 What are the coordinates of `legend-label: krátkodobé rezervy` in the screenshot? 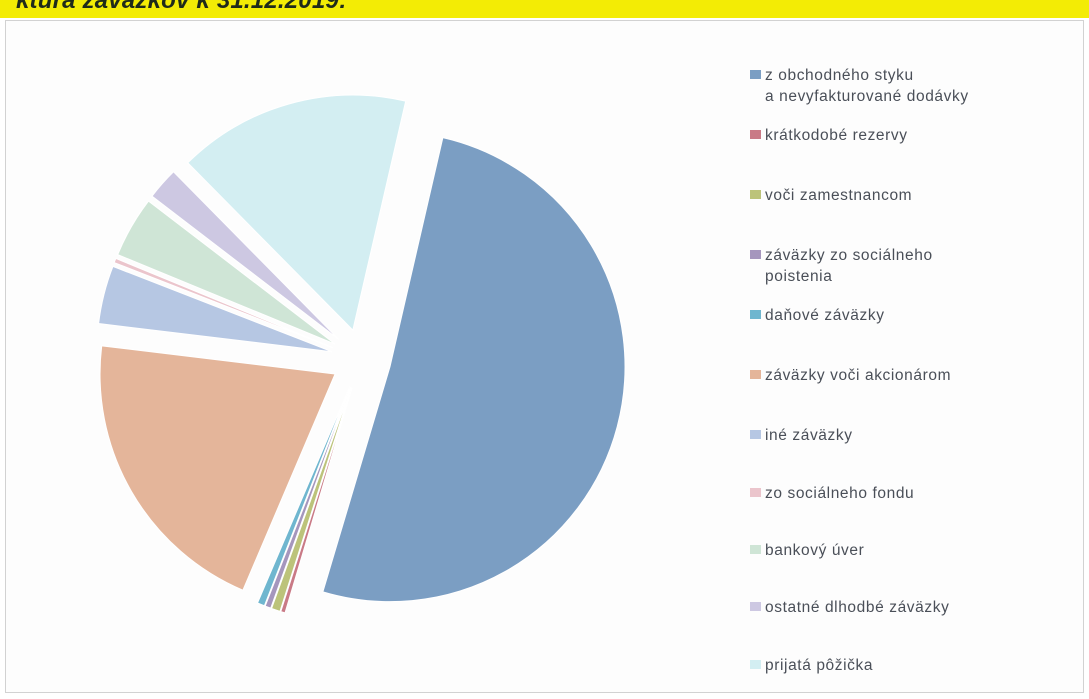 It's located at (836, 135).